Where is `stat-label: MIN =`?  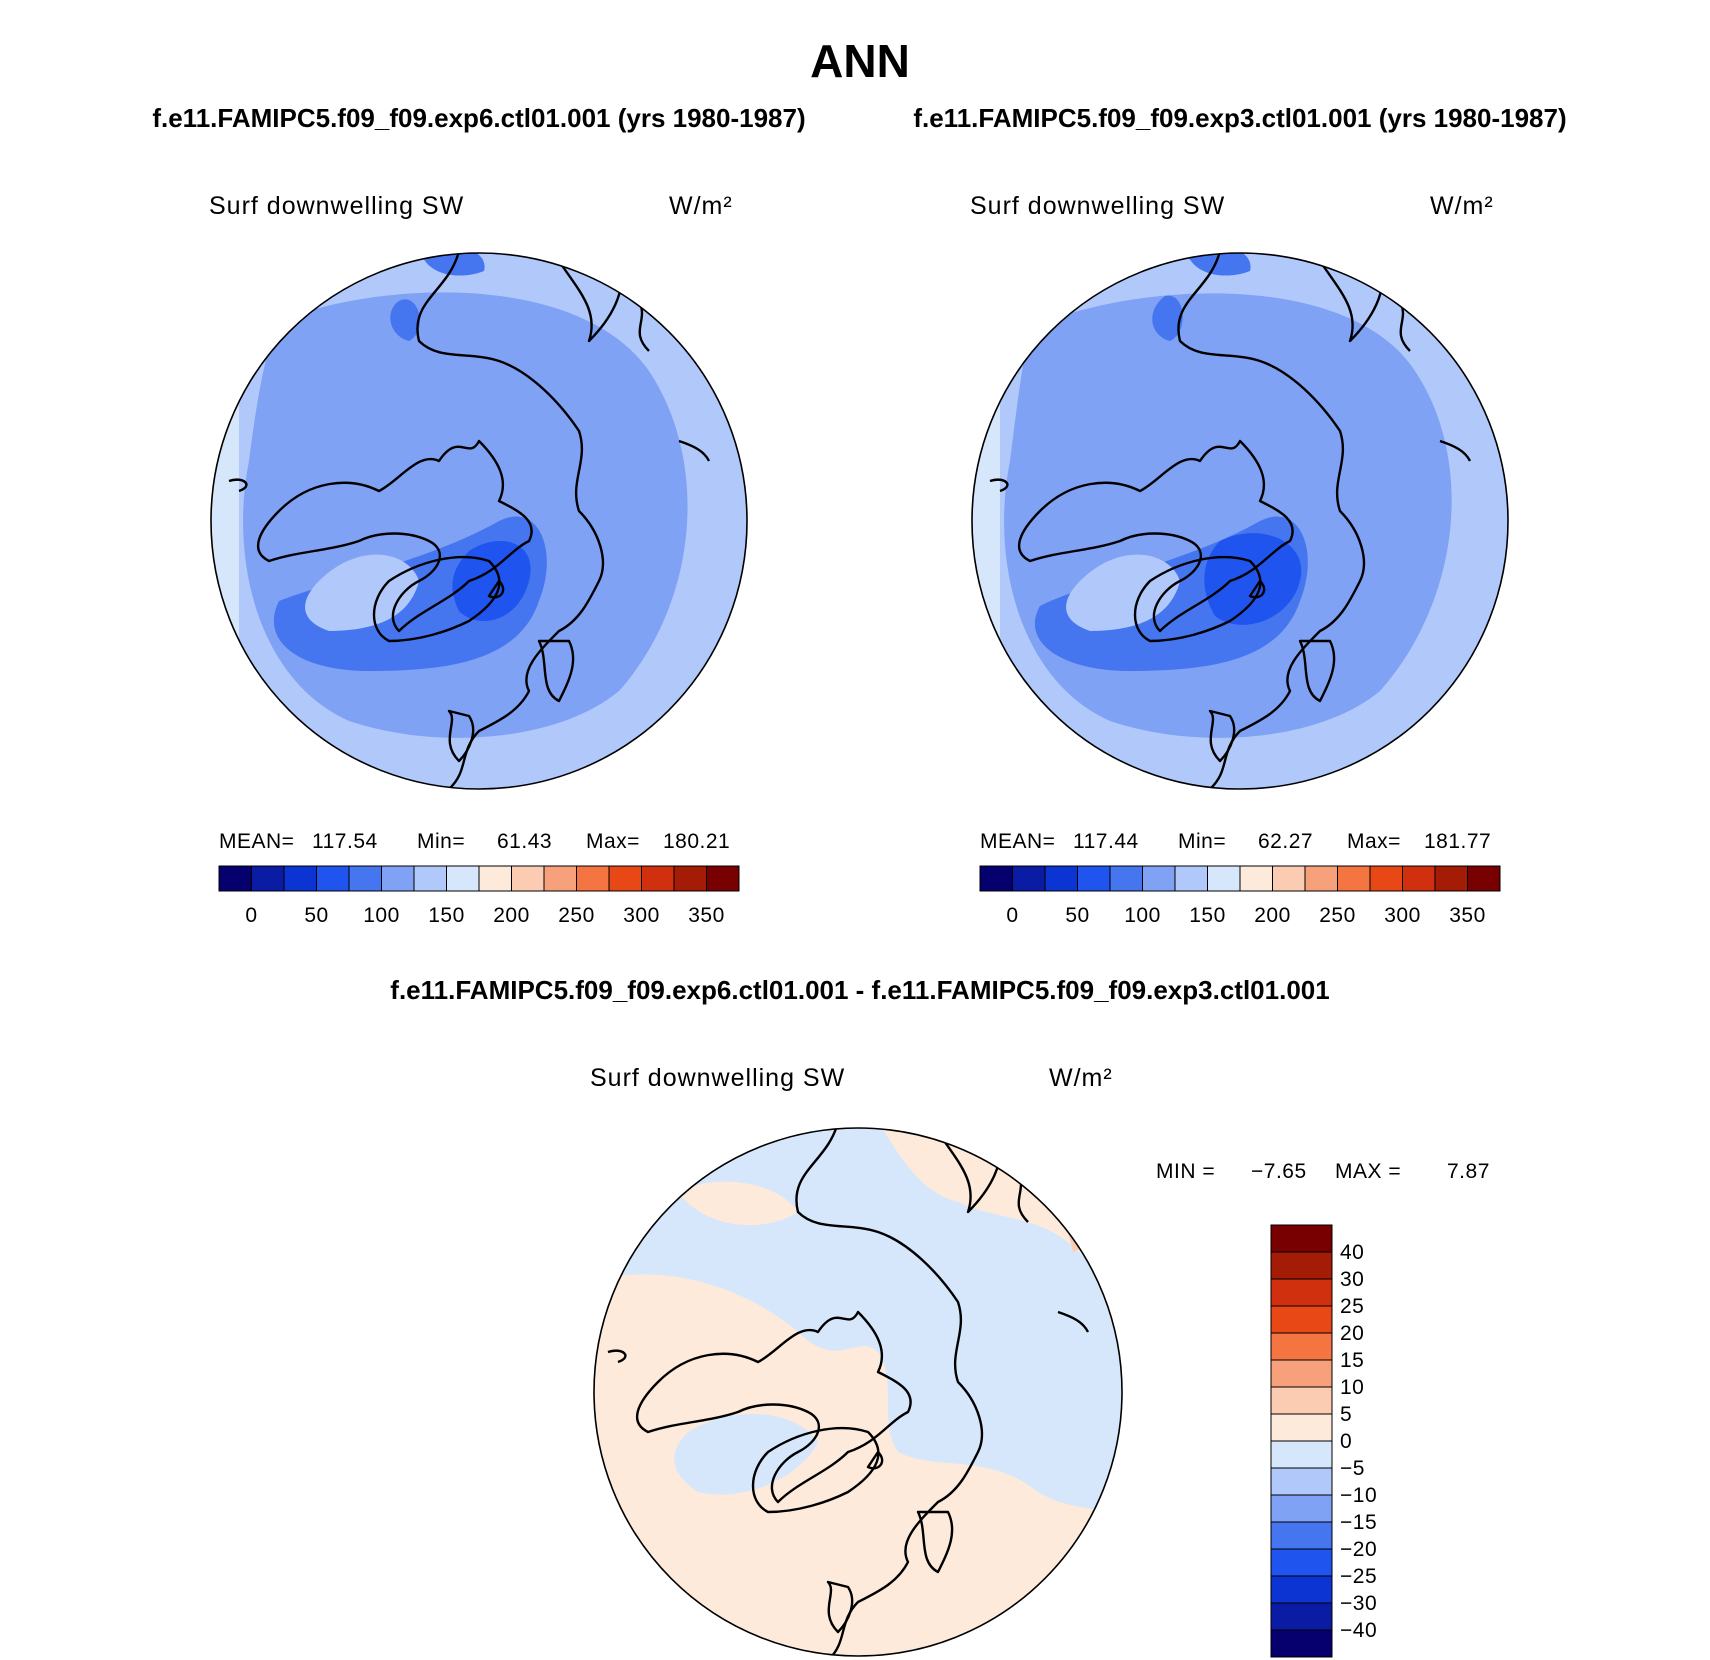
stat-label: MIN = is located at coordinates (1185, 1171).